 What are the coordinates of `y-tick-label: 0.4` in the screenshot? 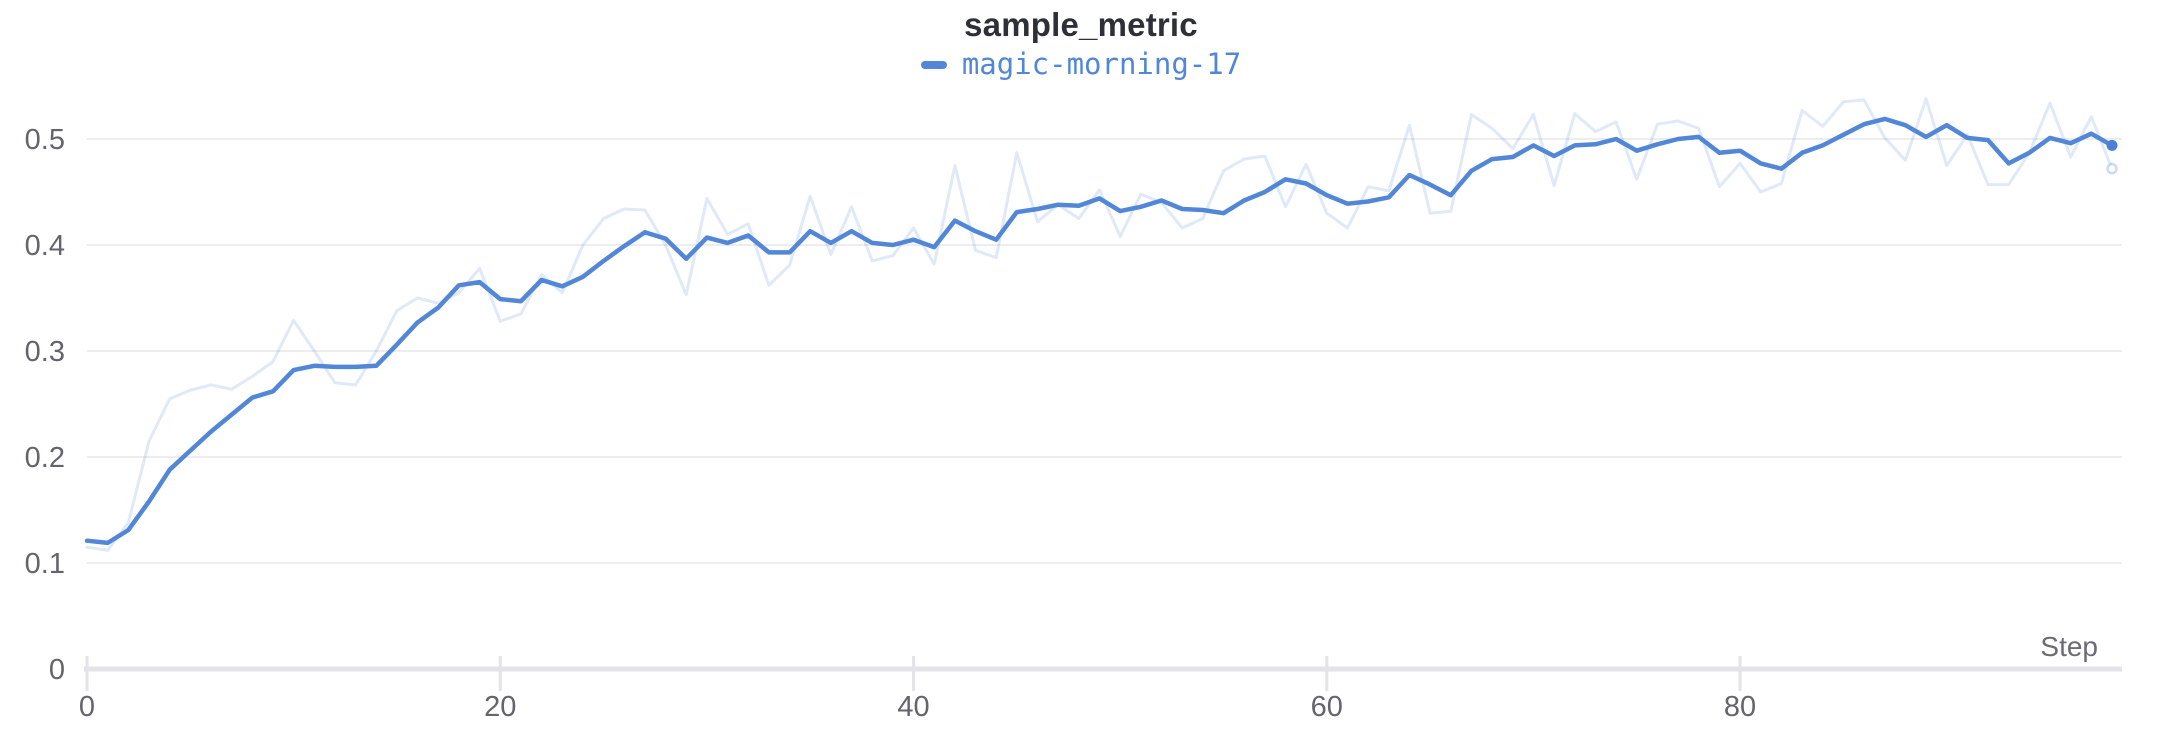 It's located at (45, 246).